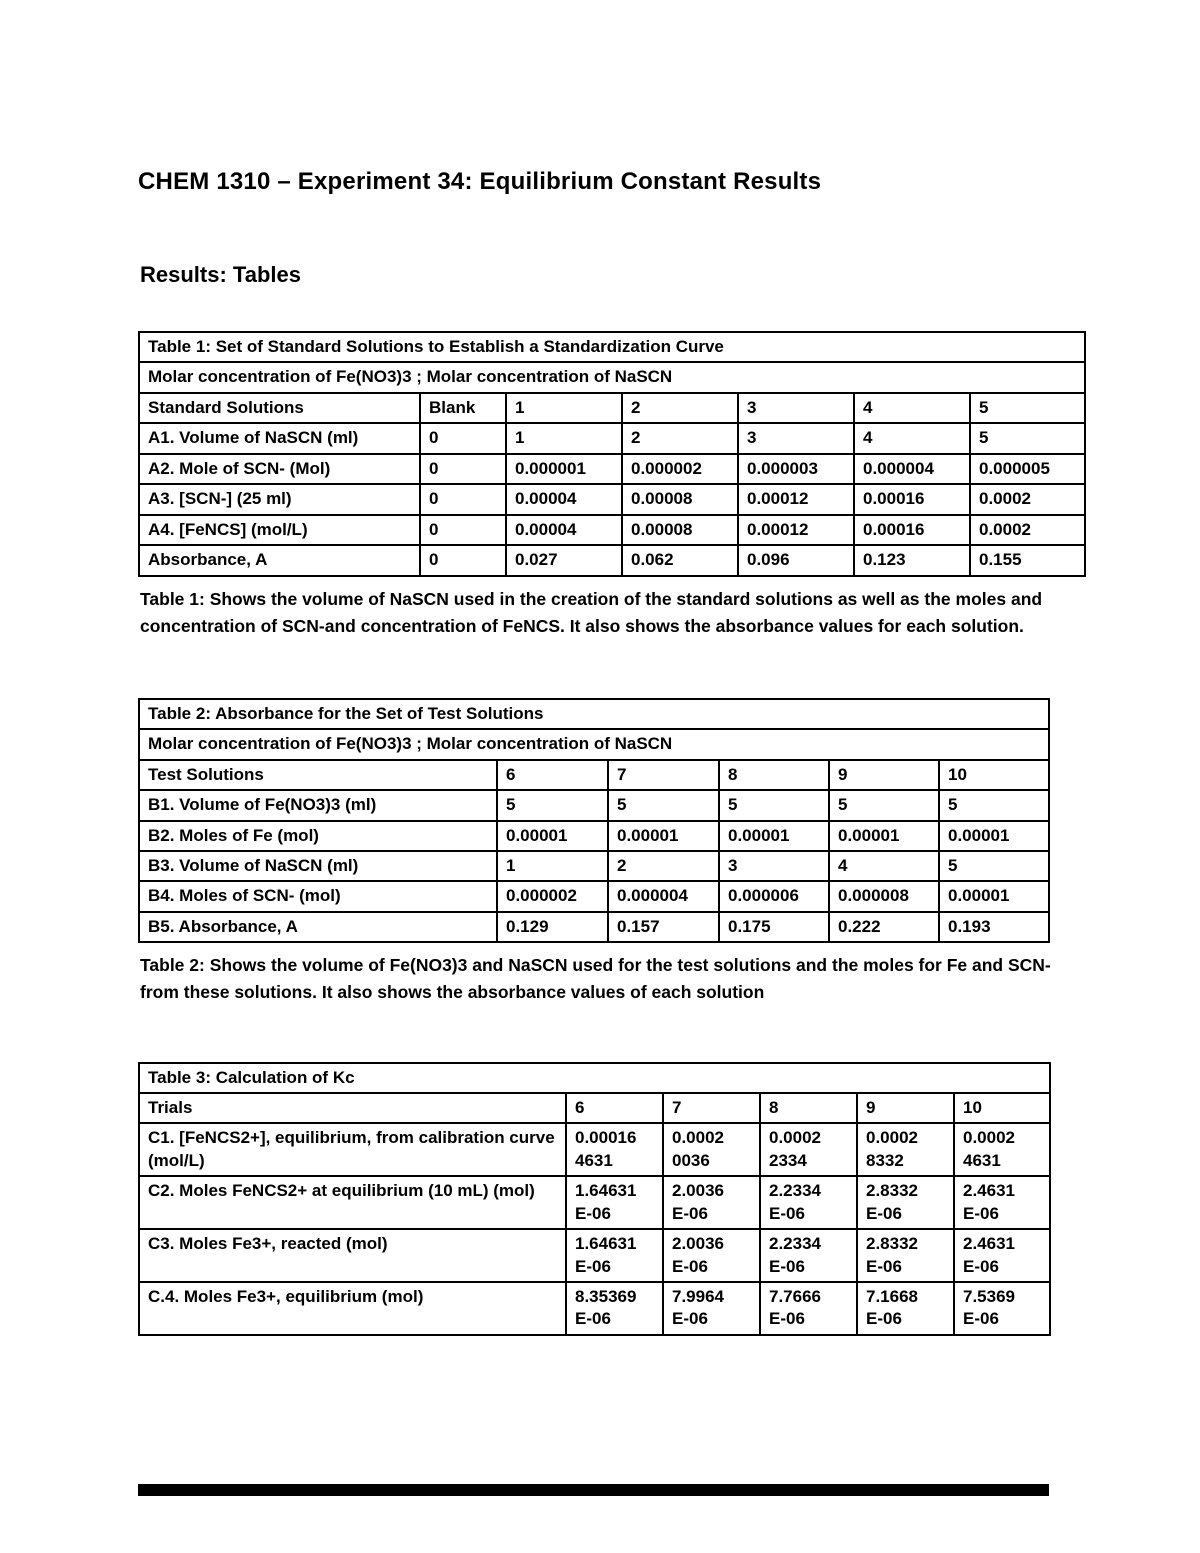  What do you see at coordinates (564, 408) in the screenshot?
I see `table1-cell: 1` at bounding box center [564, 408].